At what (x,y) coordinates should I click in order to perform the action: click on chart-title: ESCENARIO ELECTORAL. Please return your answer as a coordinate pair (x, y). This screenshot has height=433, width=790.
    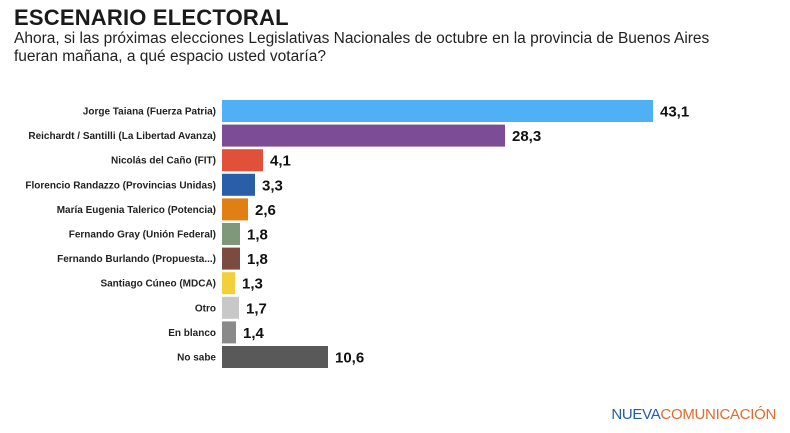
    Looking at the image, I should click on (151, 17).